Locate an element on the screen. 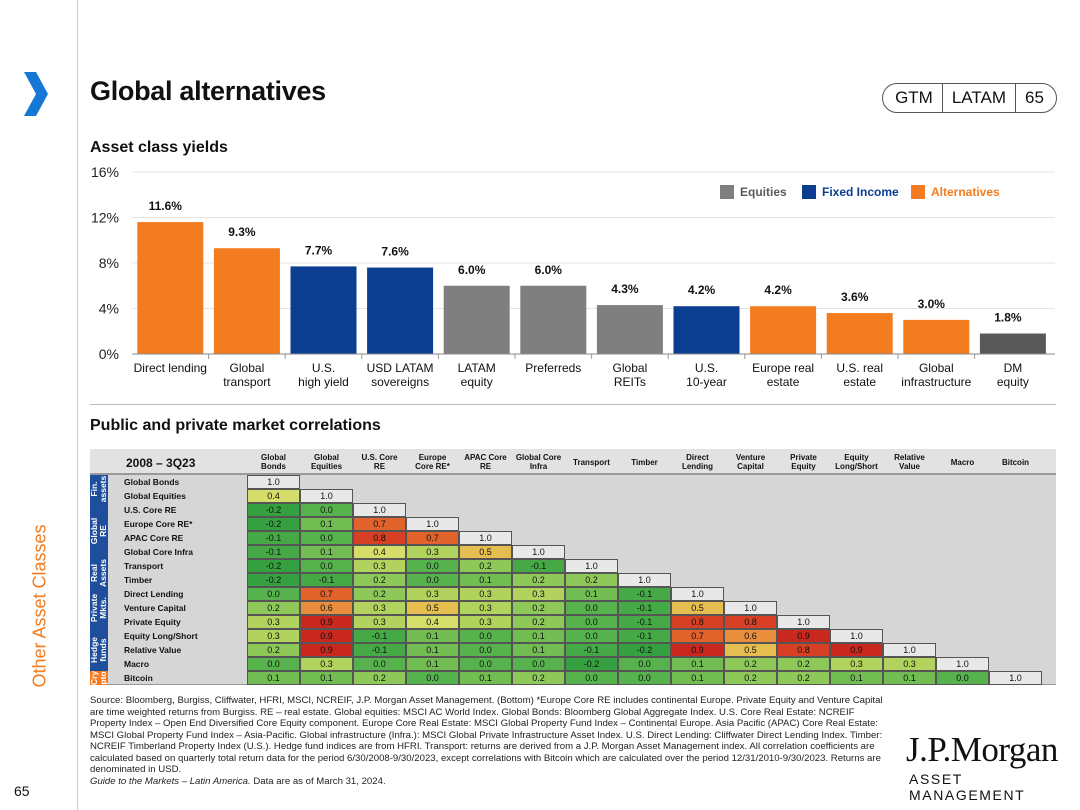 This screenshot has height=810, width=1080. x-tick-label: U.S. is located at coordinates (706, 368).